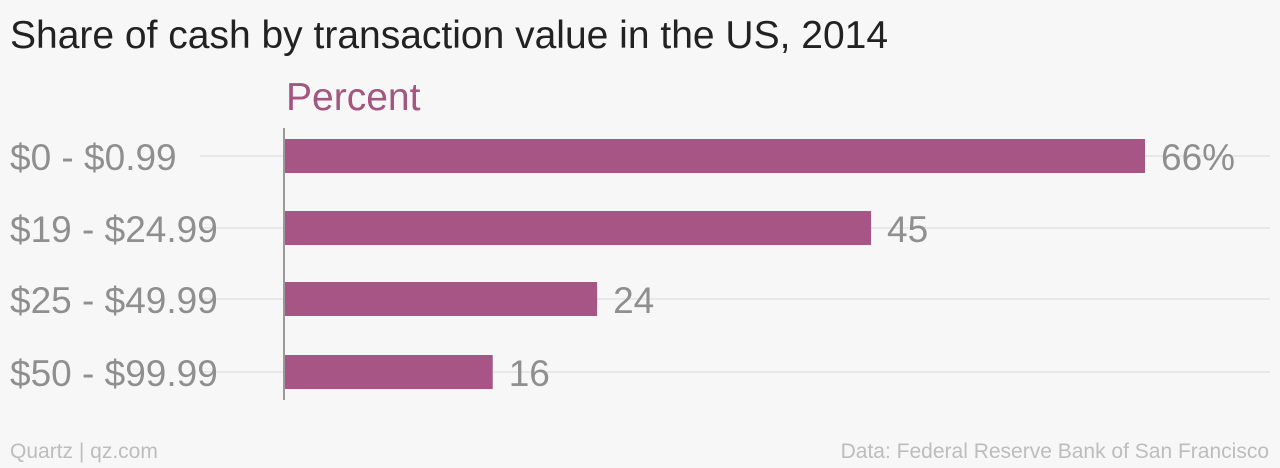 This screenshot has width=1280, height=468. I want to click on category-label: $50 - $99.99, so click(114, 373).